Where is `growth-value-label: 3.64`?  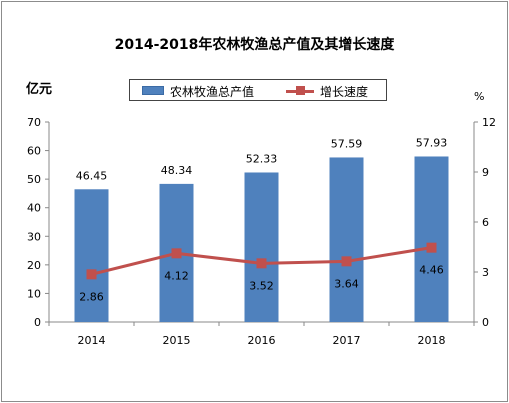
growth-value-label: 3.64 is located at coordinates (346, 283).